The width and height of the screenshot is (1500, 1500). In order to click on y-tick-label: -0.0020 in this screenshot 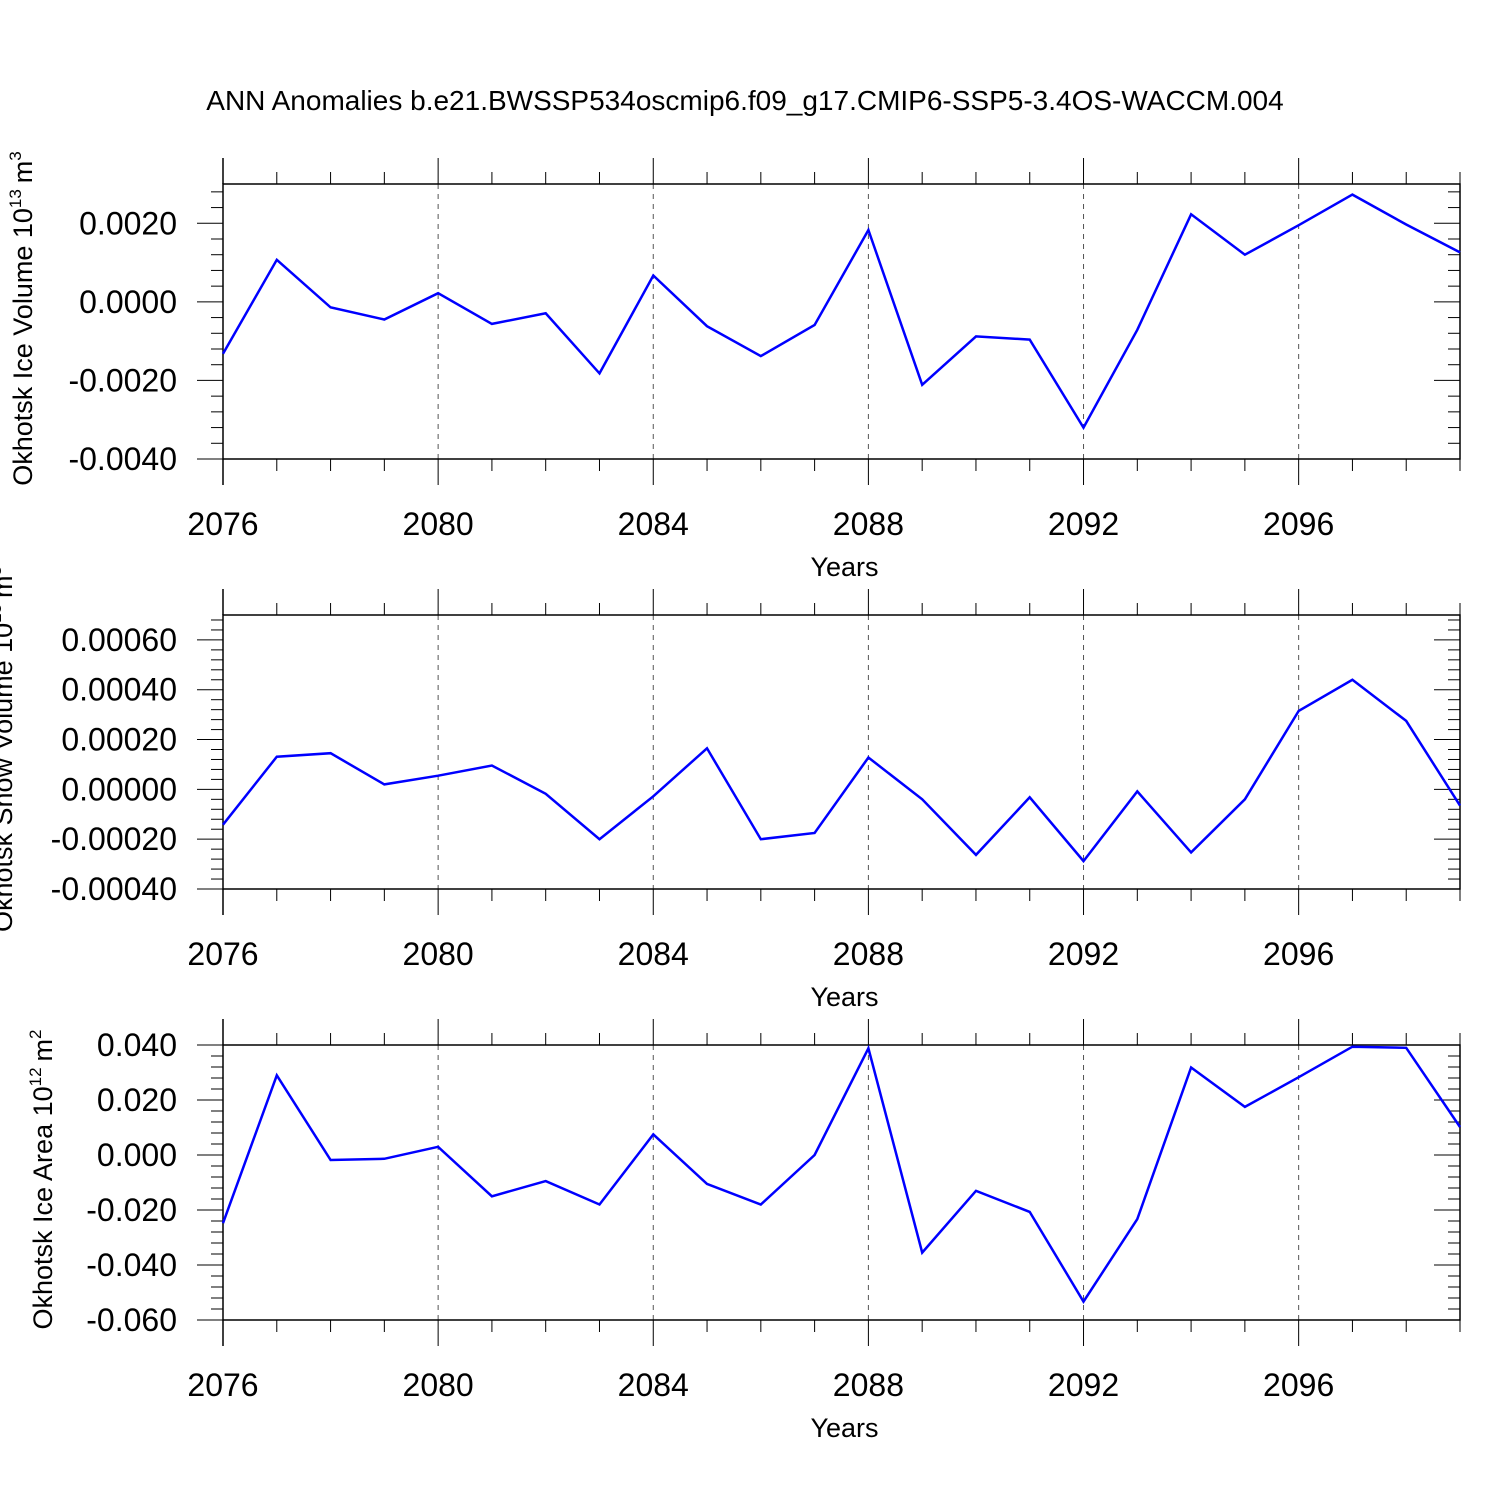, I will do `click(122, 380)`.